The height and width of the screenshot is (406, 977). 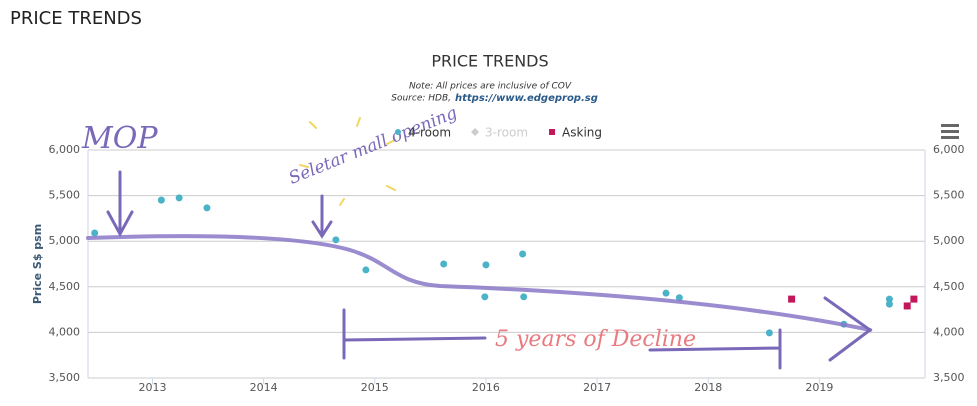 What do you see at coordinates (597, 387) in the screenshot?
I see `x-tick-label: 2017` at bounding box center [597, 387].